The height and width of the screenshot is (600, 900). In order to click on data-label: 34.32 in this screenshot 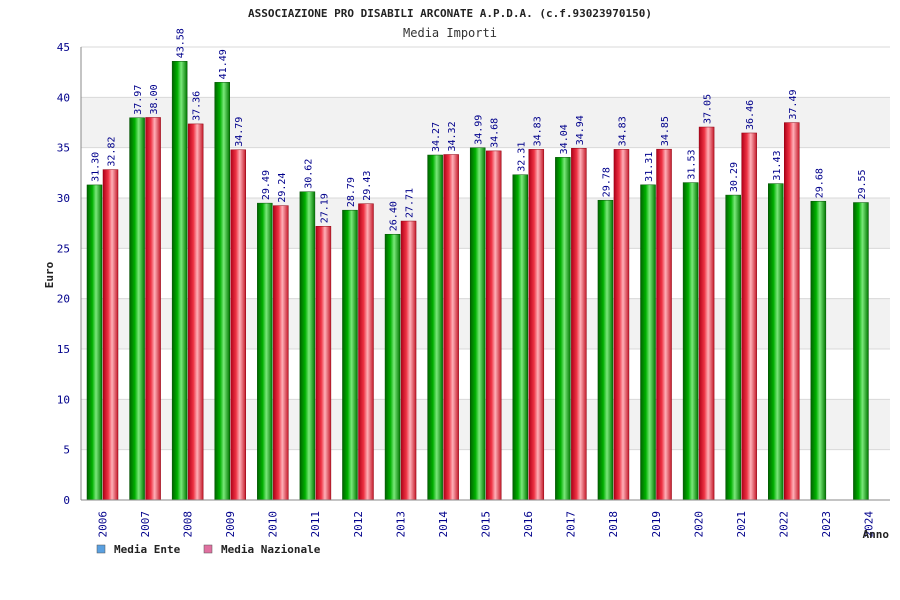, I will do `click(452, 136)`.